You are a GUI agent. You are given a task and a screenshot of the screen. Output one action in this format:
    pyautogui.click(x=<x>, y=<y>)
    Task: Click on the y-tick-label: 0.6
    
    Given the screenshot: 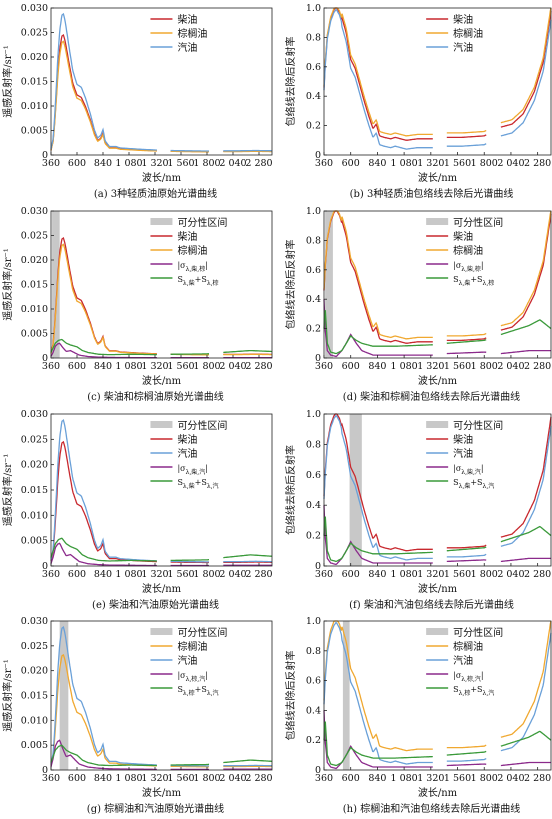 What is the action you would take?
    pyautogui.click(x=313, y=67)
    